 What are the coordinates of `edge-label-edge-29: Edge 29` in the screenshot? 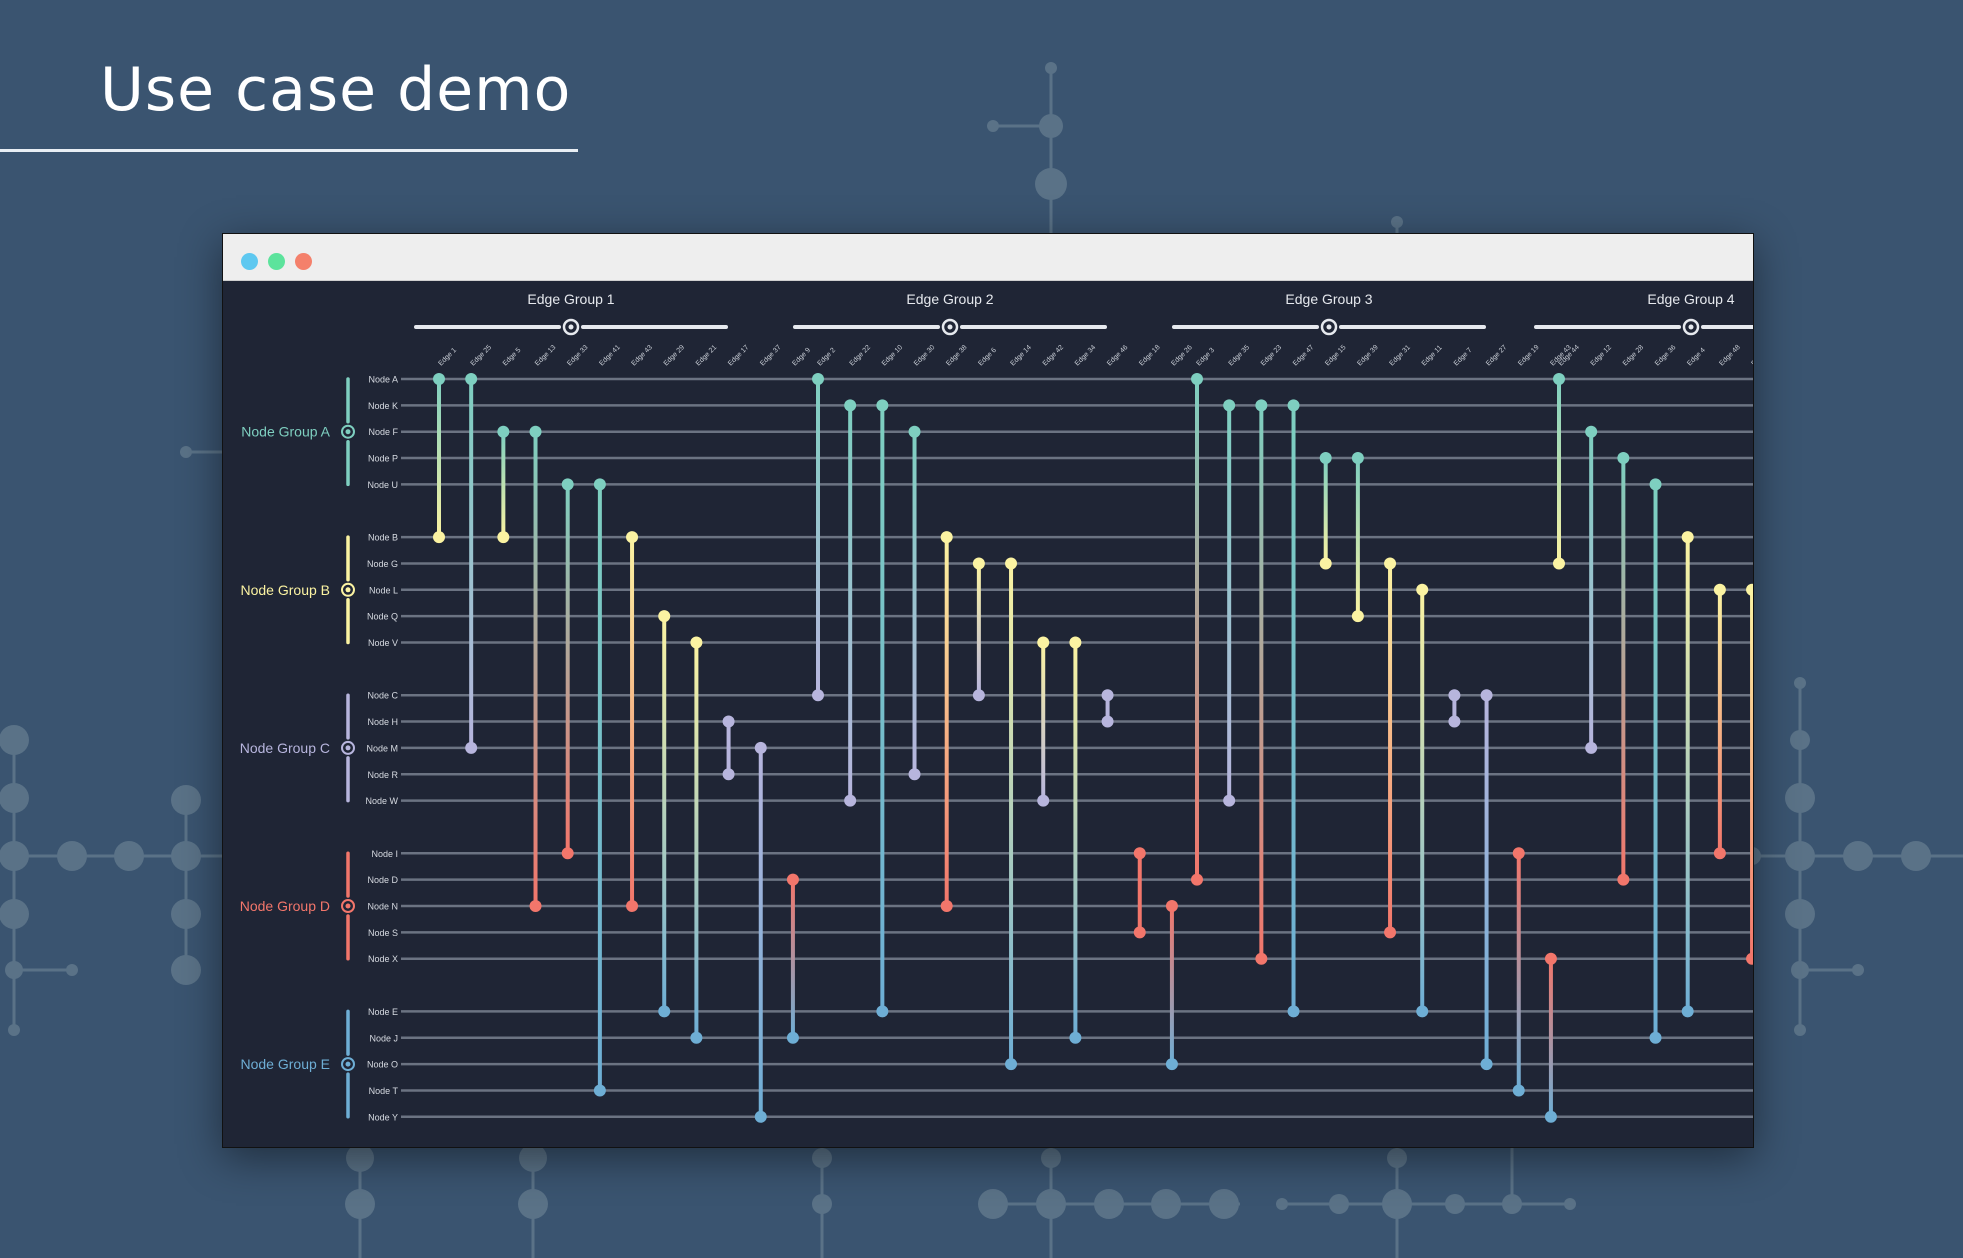 It's located at (674, 355).